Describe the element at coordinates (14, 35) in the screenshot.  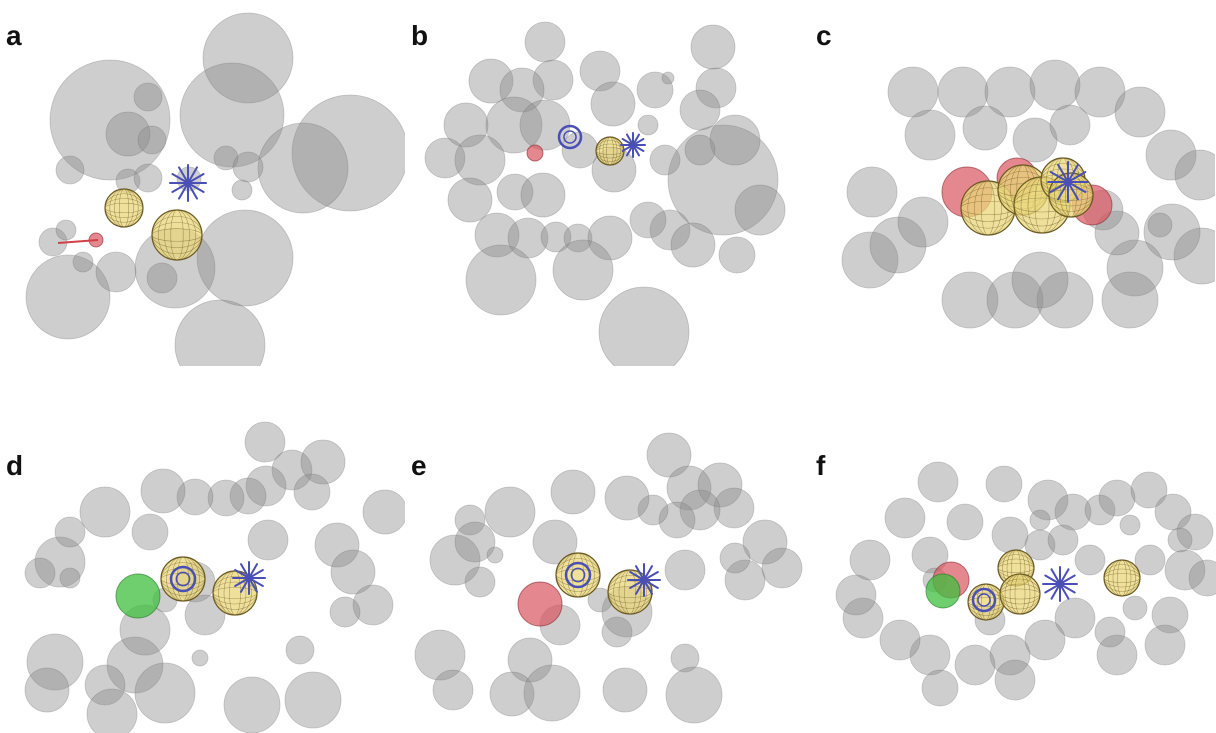
I see `panel-label-a: a` at that location.